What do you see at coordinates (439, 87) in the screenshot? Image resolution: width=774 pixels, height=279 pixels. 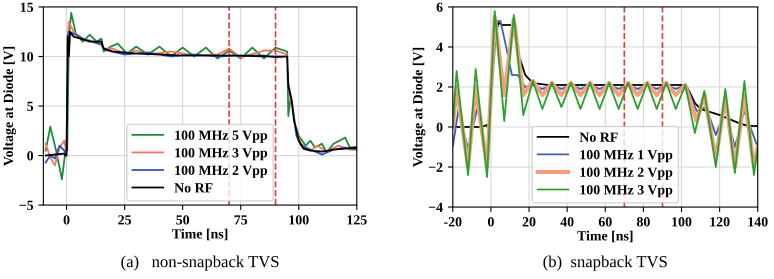 I see `y-tick-label: 2` at bounding box center [439, 87].